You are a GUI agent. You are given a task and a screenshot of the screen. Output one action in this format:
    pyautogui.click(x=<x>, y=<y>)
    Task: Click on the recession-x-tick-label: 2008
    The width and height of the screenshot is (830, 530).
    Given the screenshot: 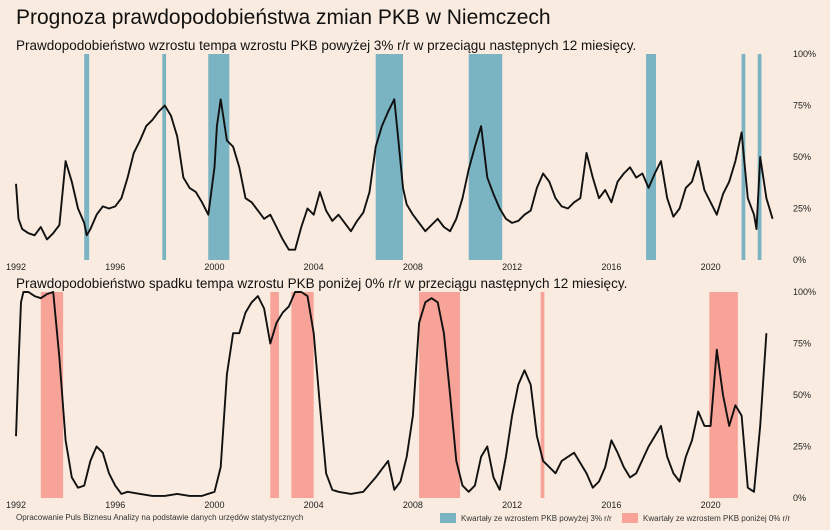 What is the action you would take?
    pyautogui.click(x=413, y=505)
    